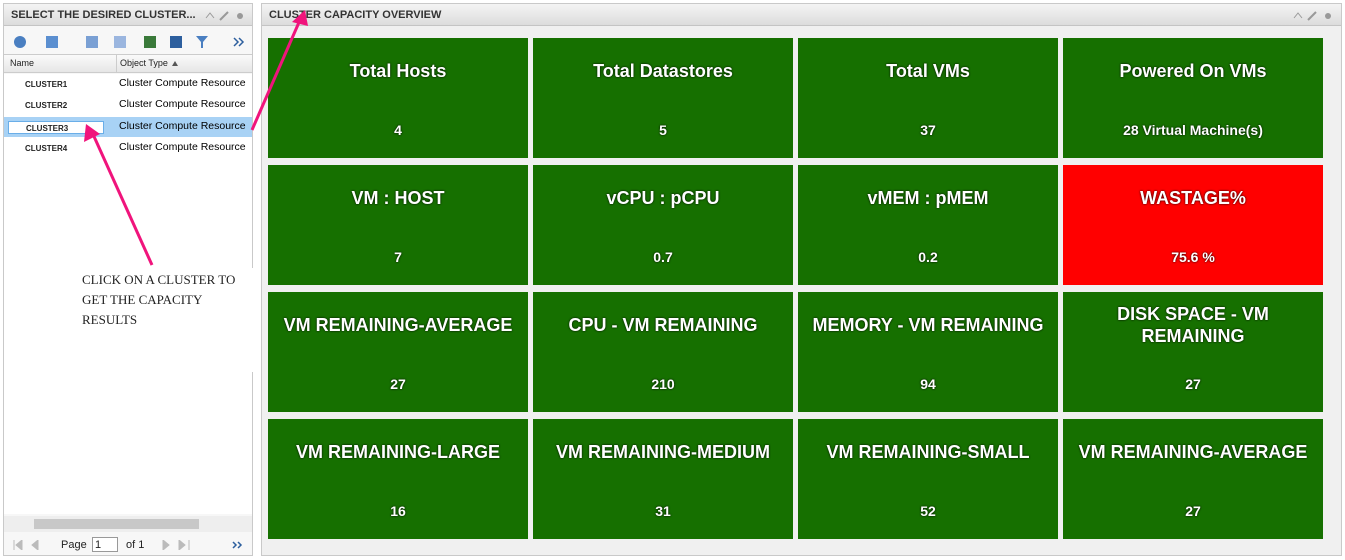 The height and width of the screenshot is (560, 1345). I want to click on tile-title: VM REMAINING-SMALL, so click(928, 452).